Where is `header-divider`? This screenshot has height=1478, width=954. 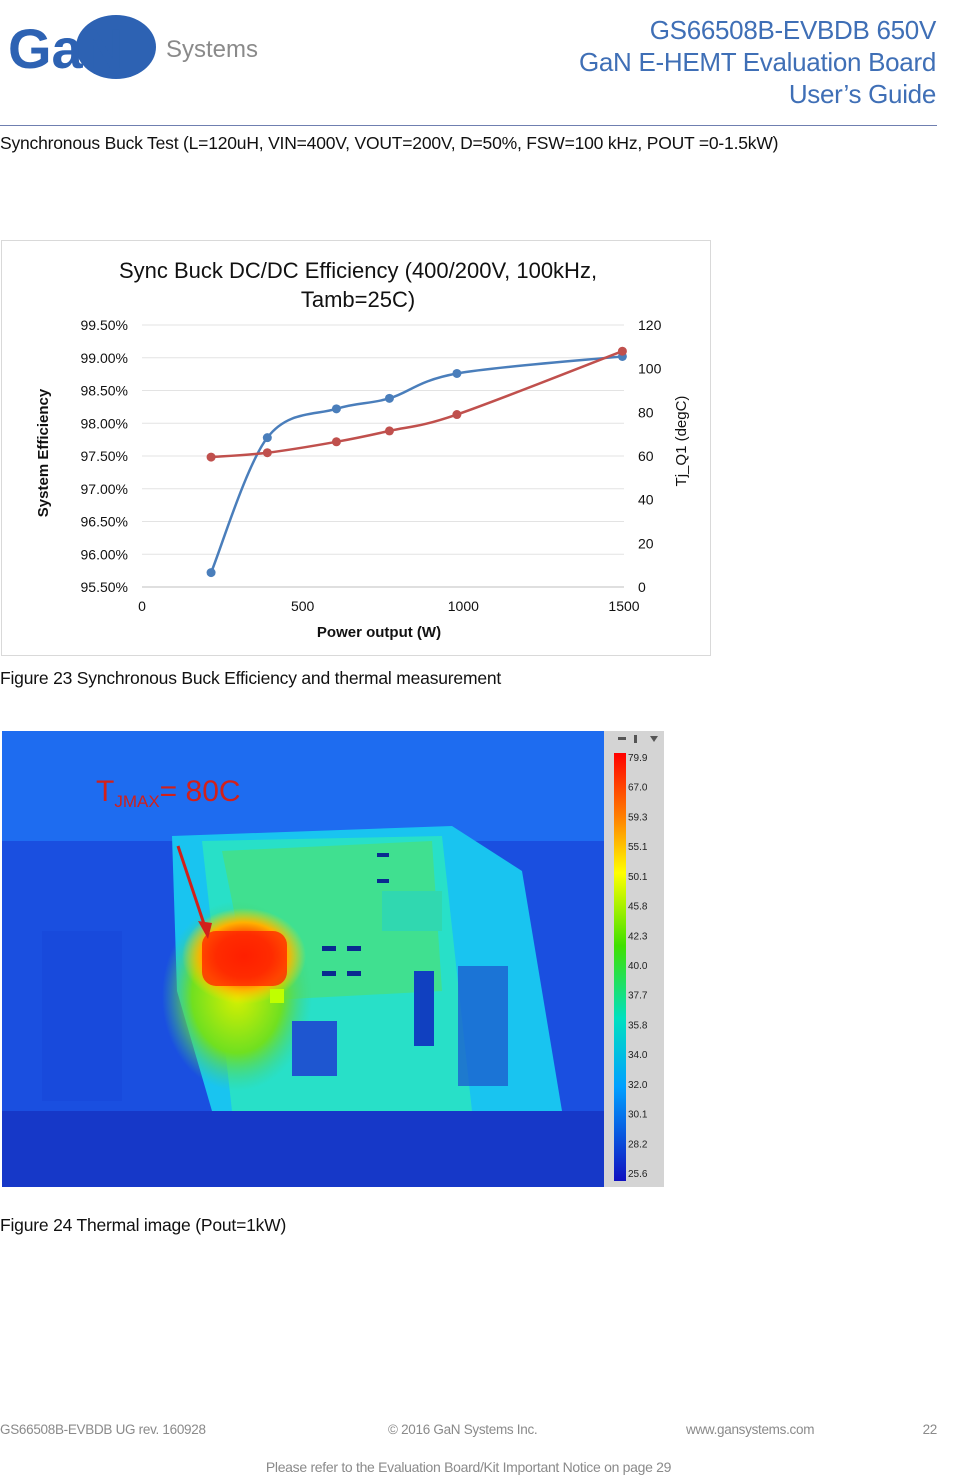
header-divider is located at coordinates (468, 125).